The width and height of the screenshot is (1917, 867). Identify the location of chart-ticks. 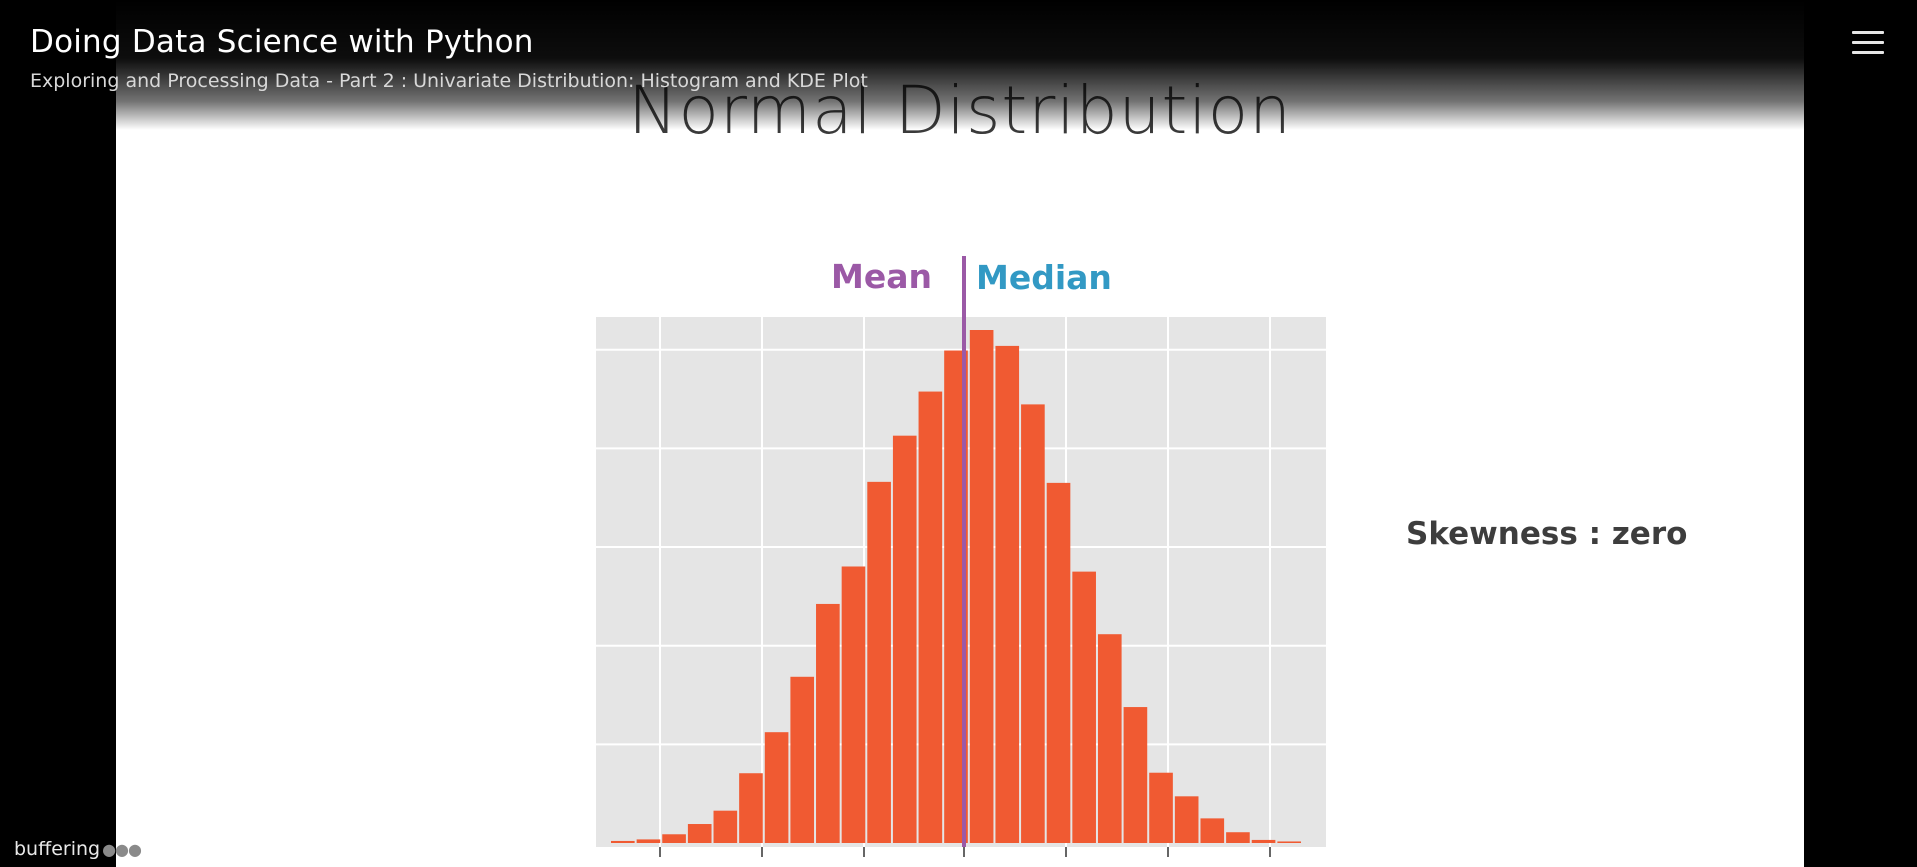
(965, 852).